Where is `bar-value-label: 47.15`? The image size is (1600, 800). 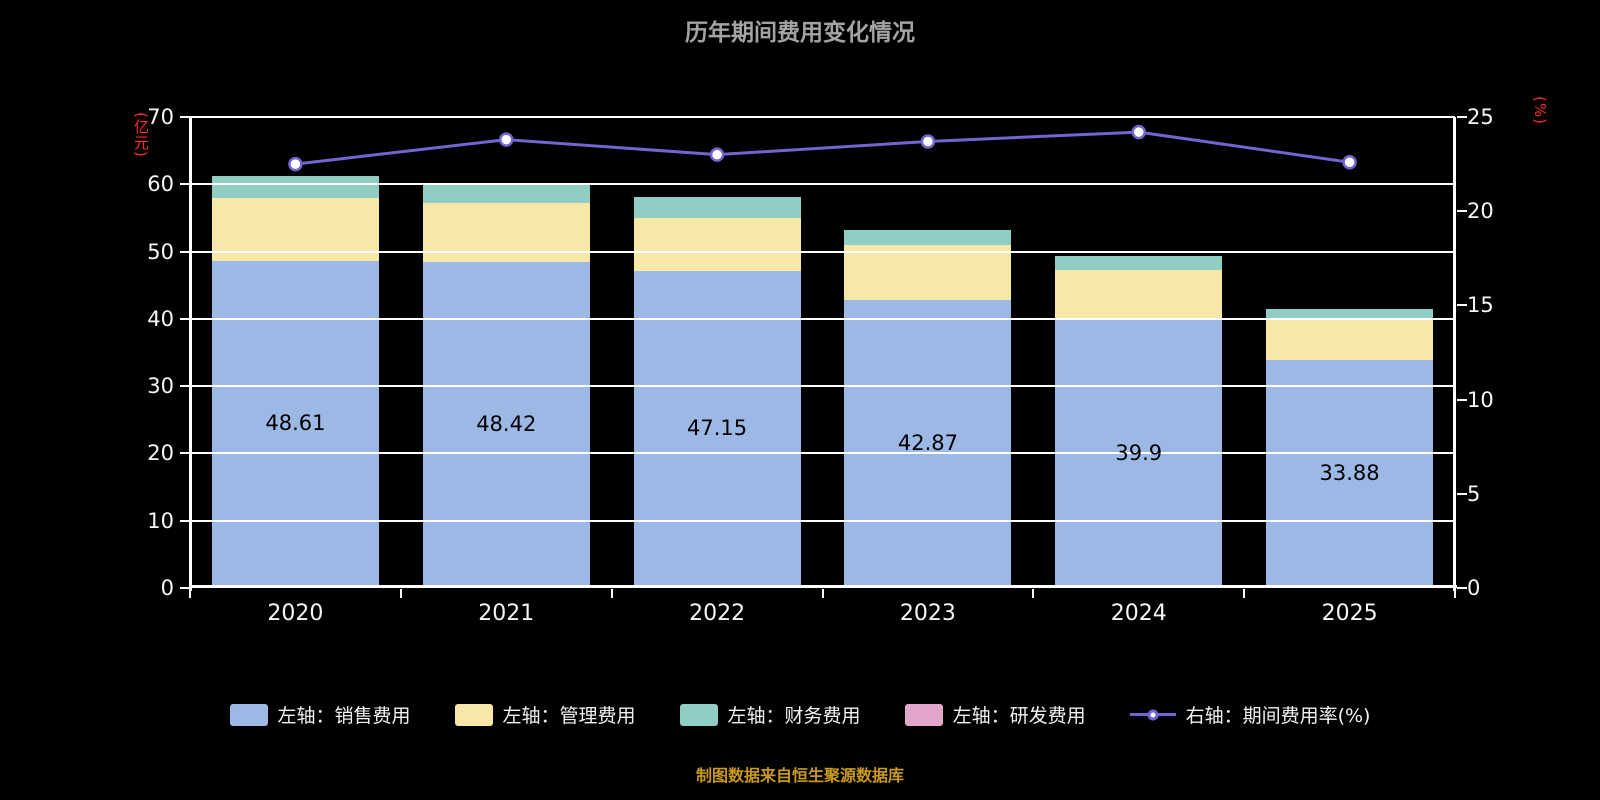
bar-value-label: 47.15 is located at coordinates (717, 428).